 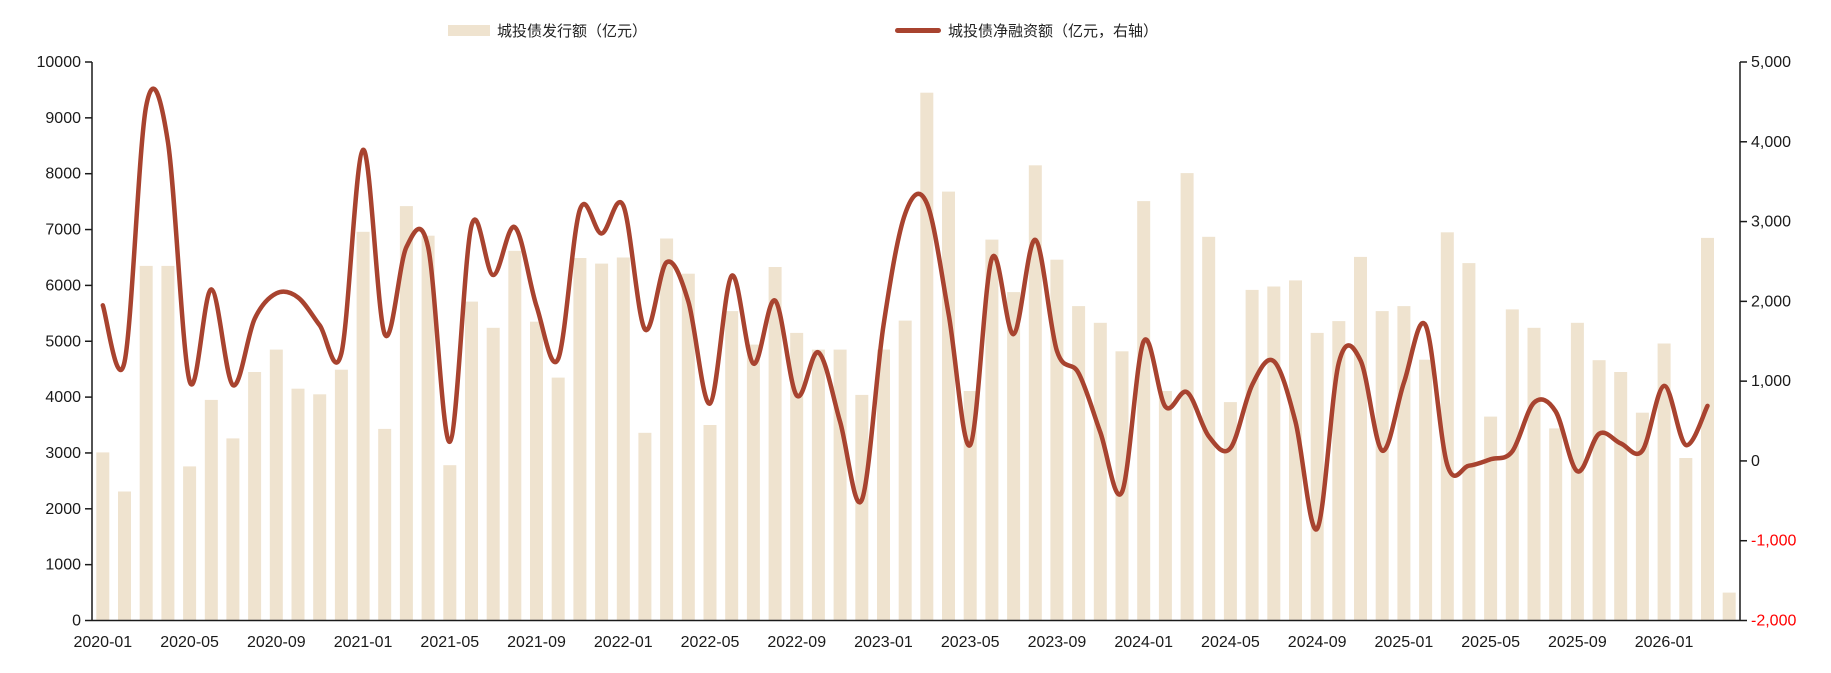 What do you see at coordinates (59, 62) in the screenshot?
I see `left-axis-label: 10000` at bounding box center [59, 62].